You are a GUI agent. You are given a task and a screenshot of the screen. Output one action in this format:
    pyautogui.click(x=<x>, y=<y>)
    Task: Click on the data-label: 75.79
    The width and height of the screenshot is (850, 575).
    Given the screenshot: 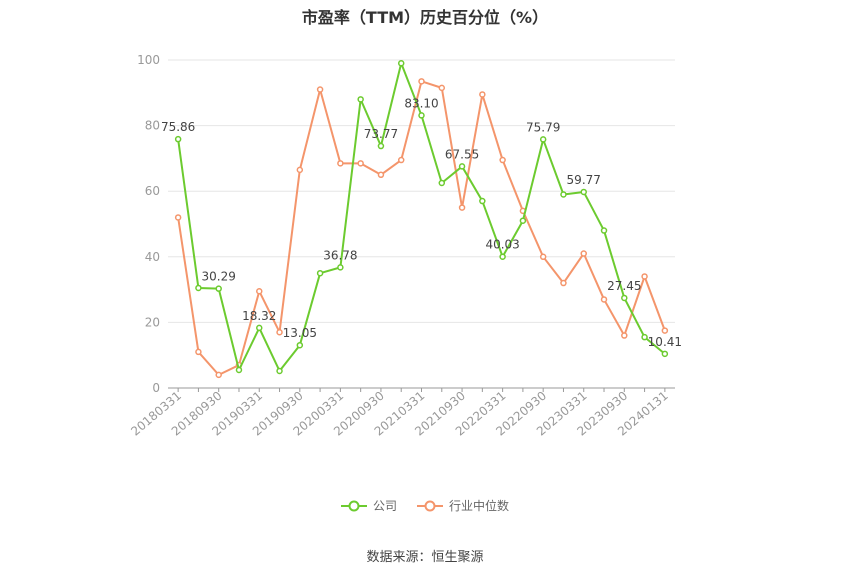 What is the action you would take?
    pyautogui.click(x=543, y=127)
    